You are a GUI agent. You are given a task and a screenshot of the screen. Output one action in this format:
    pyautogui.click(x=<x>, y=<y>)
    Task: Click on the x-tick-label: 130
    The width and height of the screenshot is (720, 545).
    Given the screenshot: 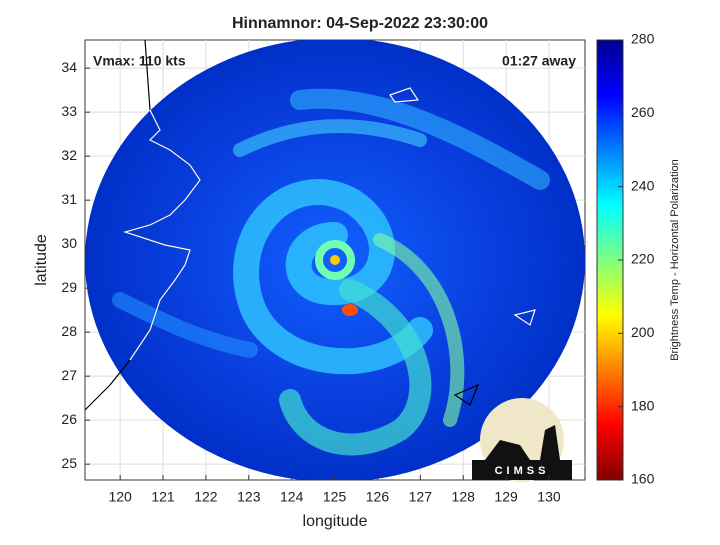 What is the action you would take?
    pyautogui.click(x=549, y=497)
    